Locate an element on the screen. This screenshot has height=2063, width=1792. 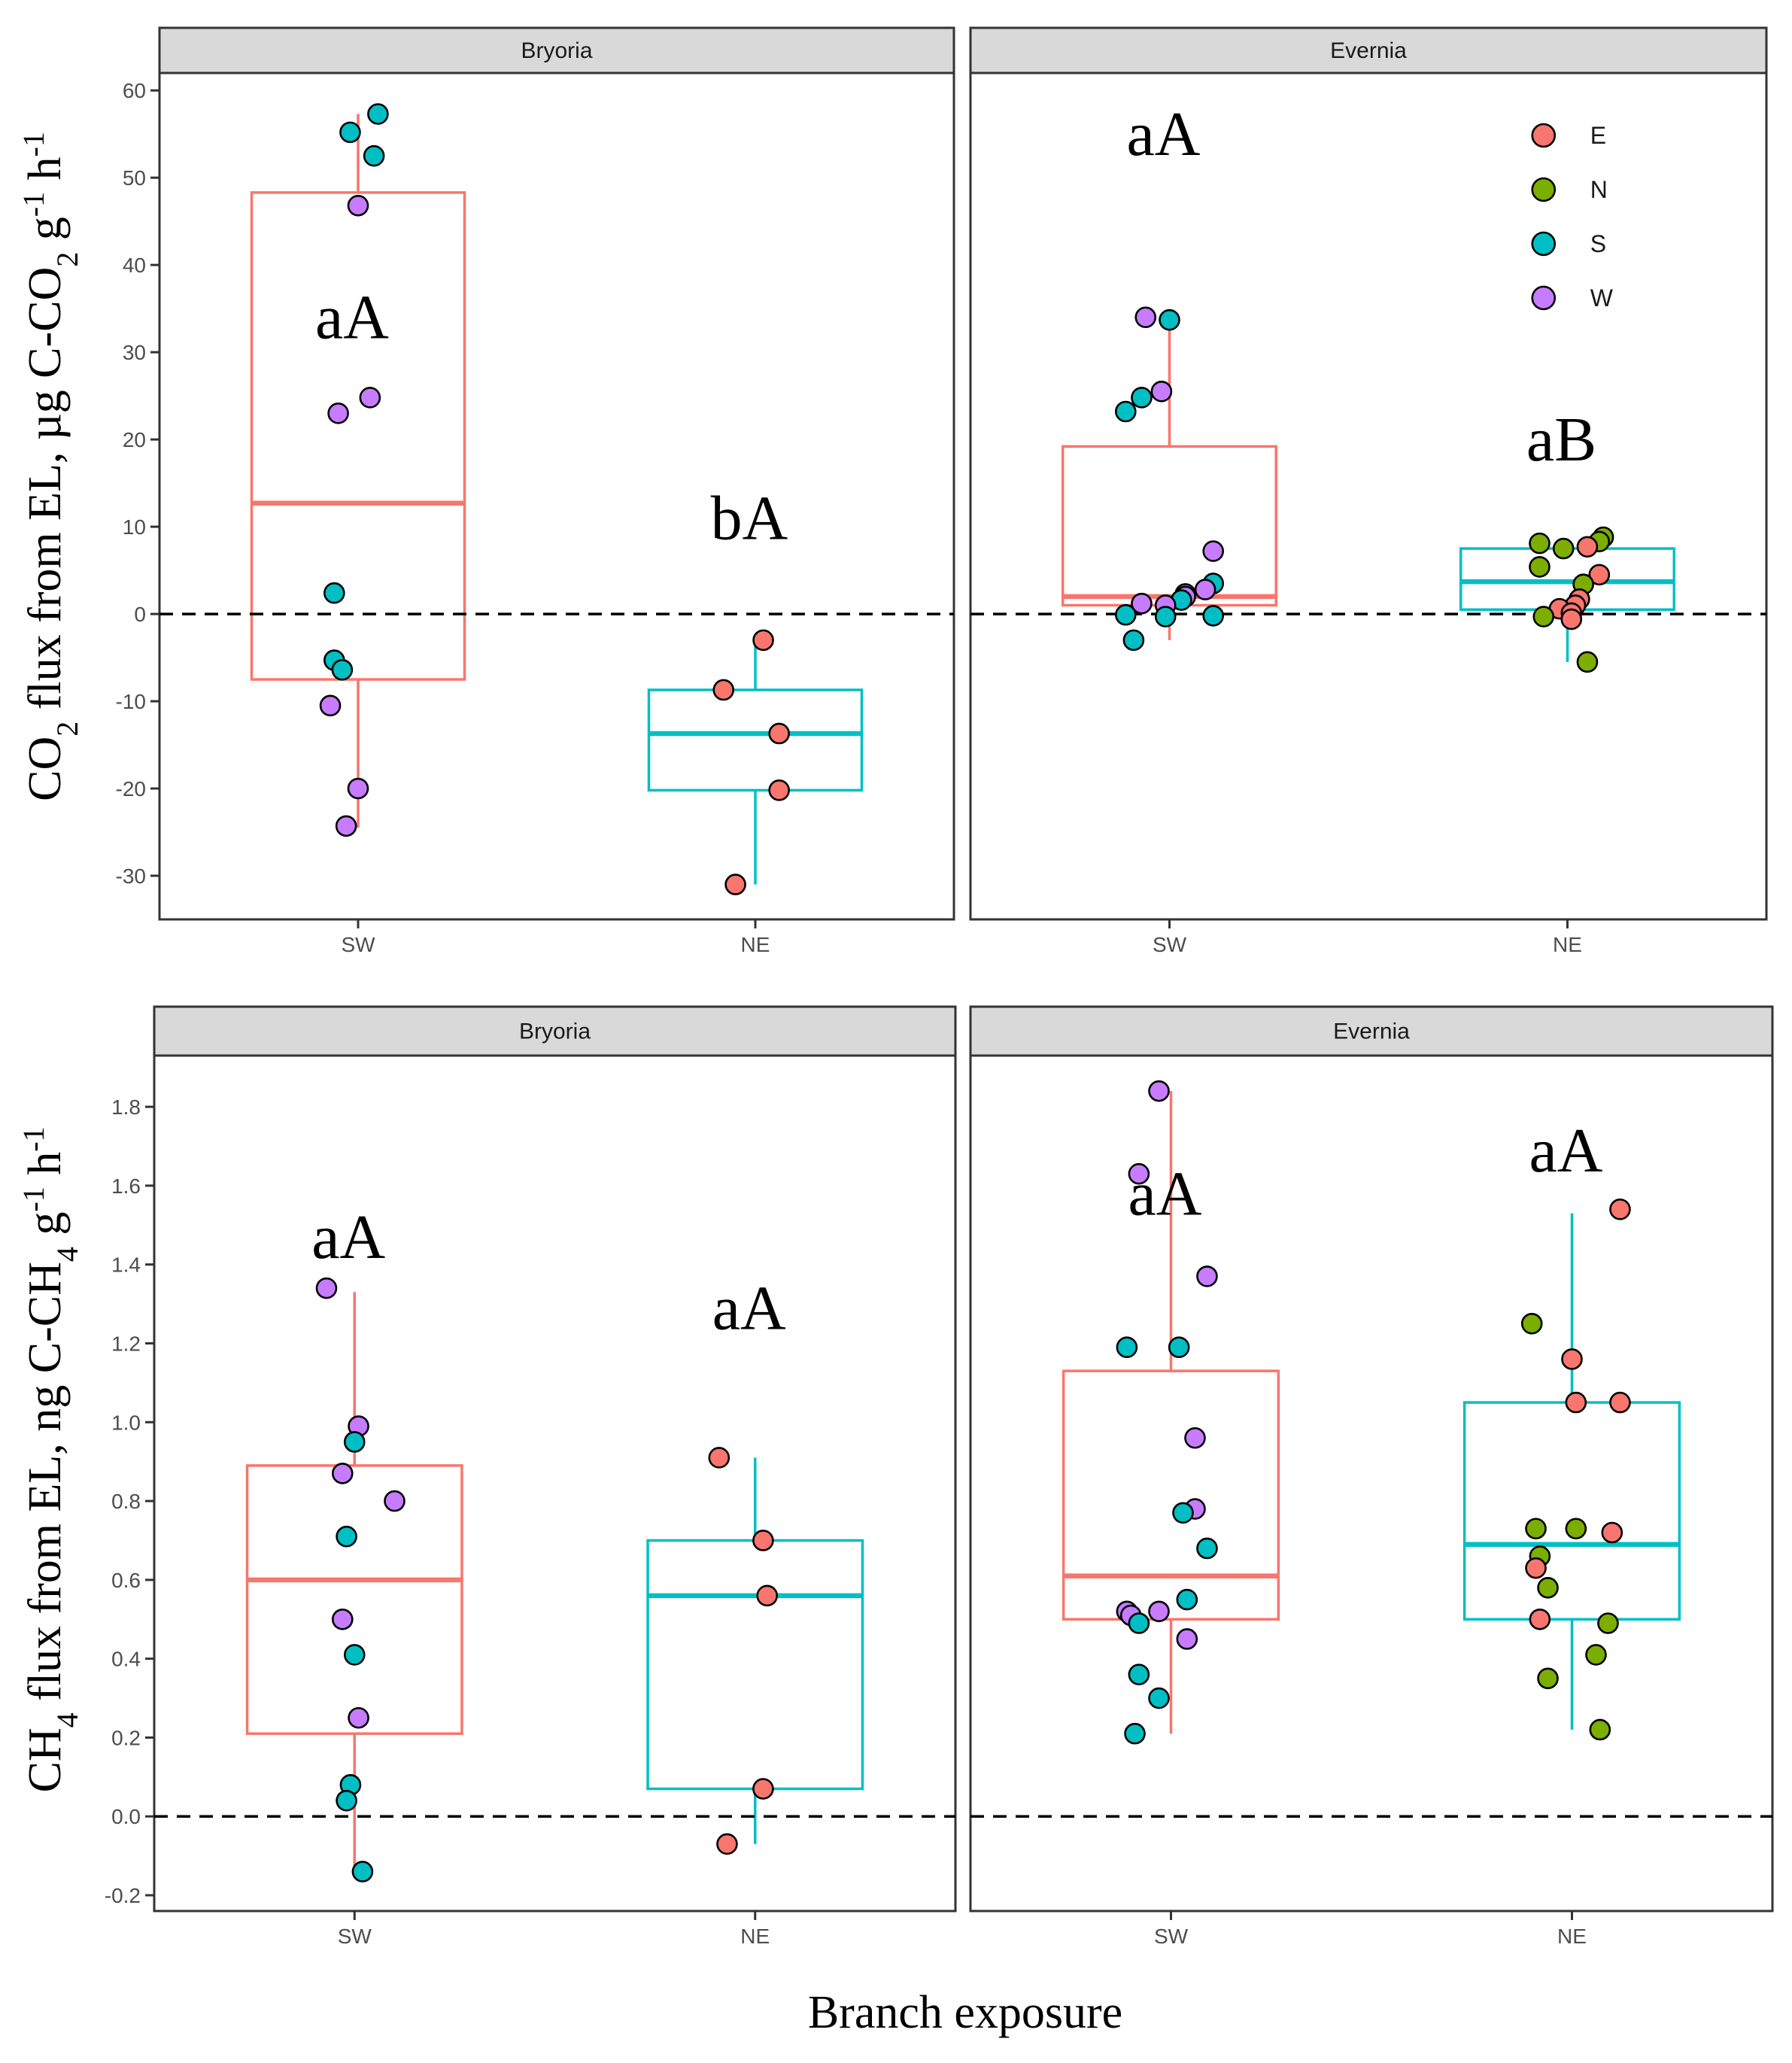
y-tick-label: -10 is located at coordinates (131, 701).